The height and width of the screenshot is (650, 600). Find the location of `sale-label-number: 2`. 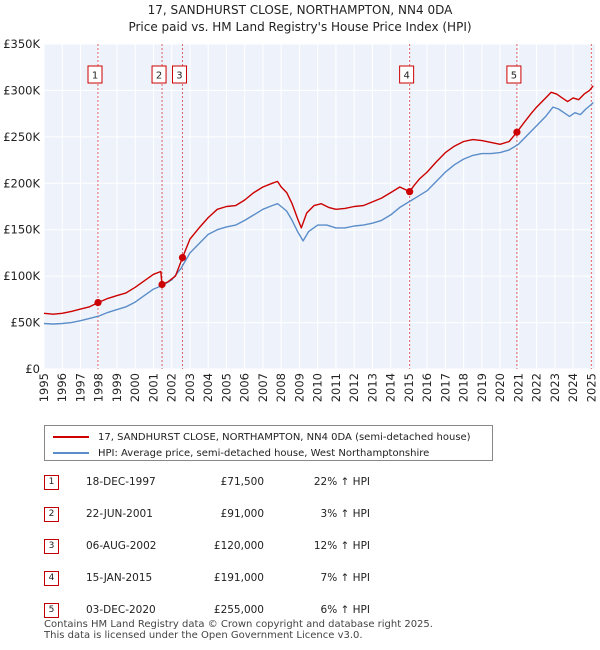

sale-label-number: 2 is located at coordinates (159, 76).